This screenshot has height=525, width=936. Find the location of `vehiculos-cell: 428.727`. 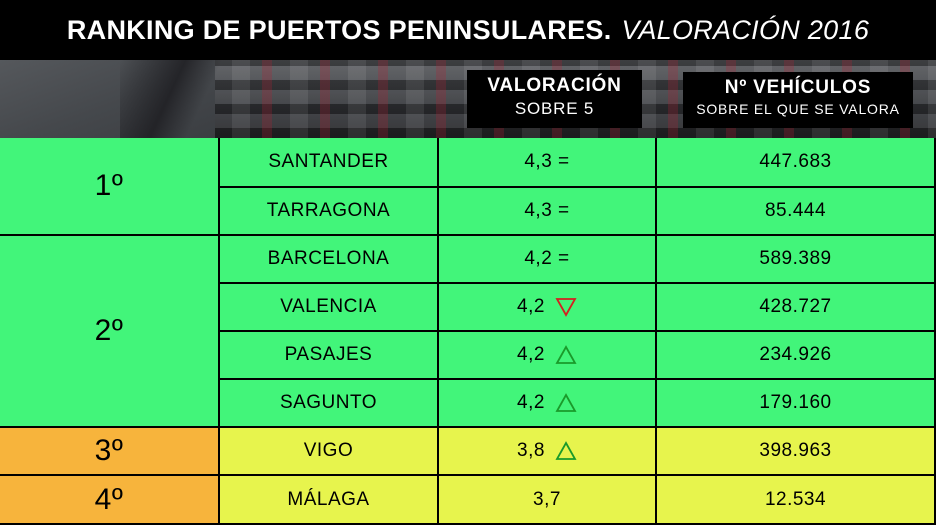

vehiculos-cell: 428.727 is located at coordinates (796, 308).